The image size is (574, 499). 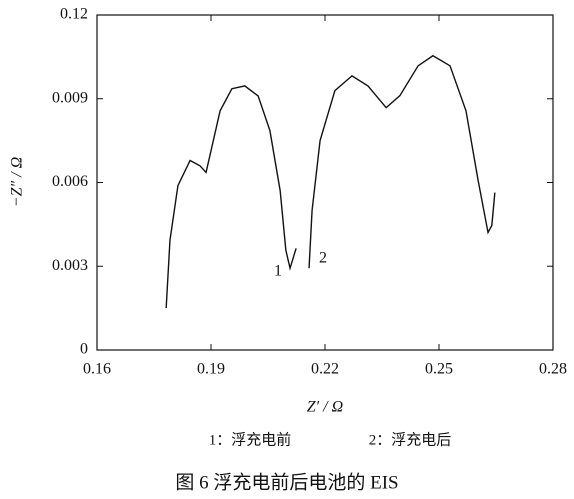 What do you see at coordinates (323, 258) in the screenshot?
I see `series-label: 2` at bounding box center [323, 258].